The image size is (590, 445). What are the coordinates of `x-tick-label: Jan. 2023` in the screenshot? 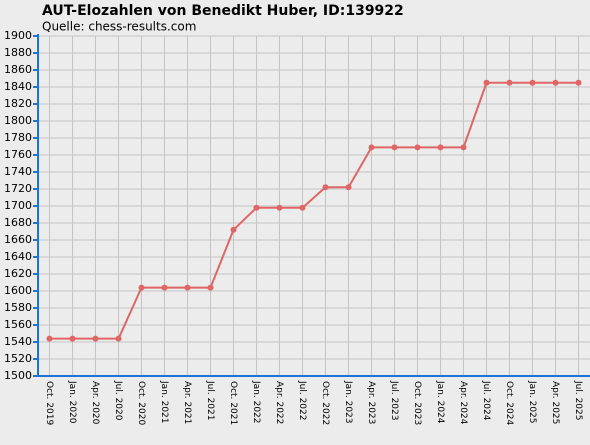 It's located at (348, 402).